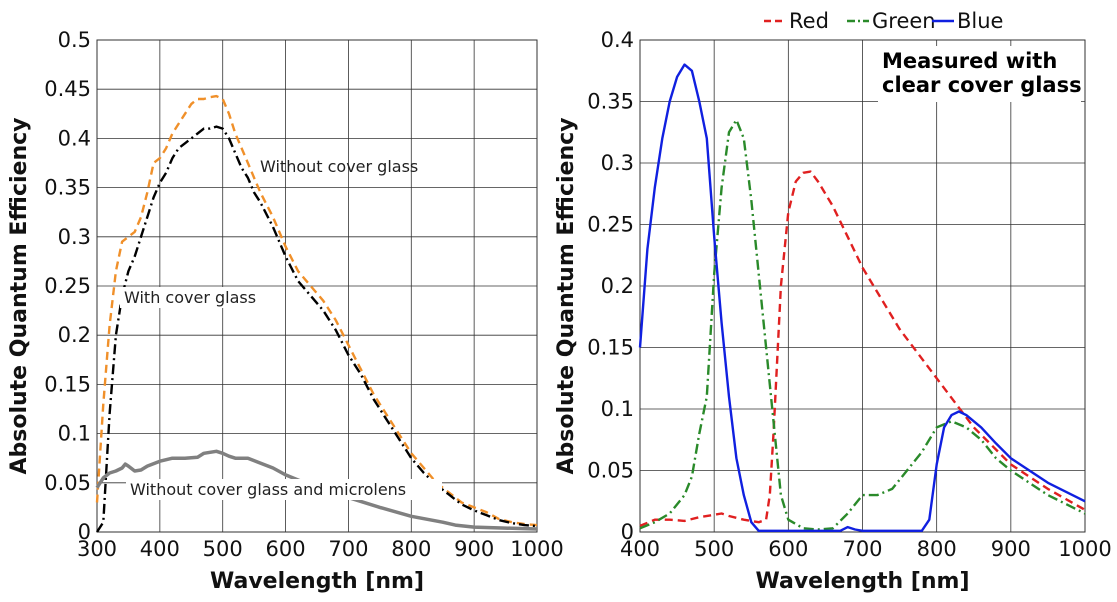  What do you see at coordinates (223, 549) in the screenshot?
I see `left-x-tick-label: 500` at bounding box center [223, 549].